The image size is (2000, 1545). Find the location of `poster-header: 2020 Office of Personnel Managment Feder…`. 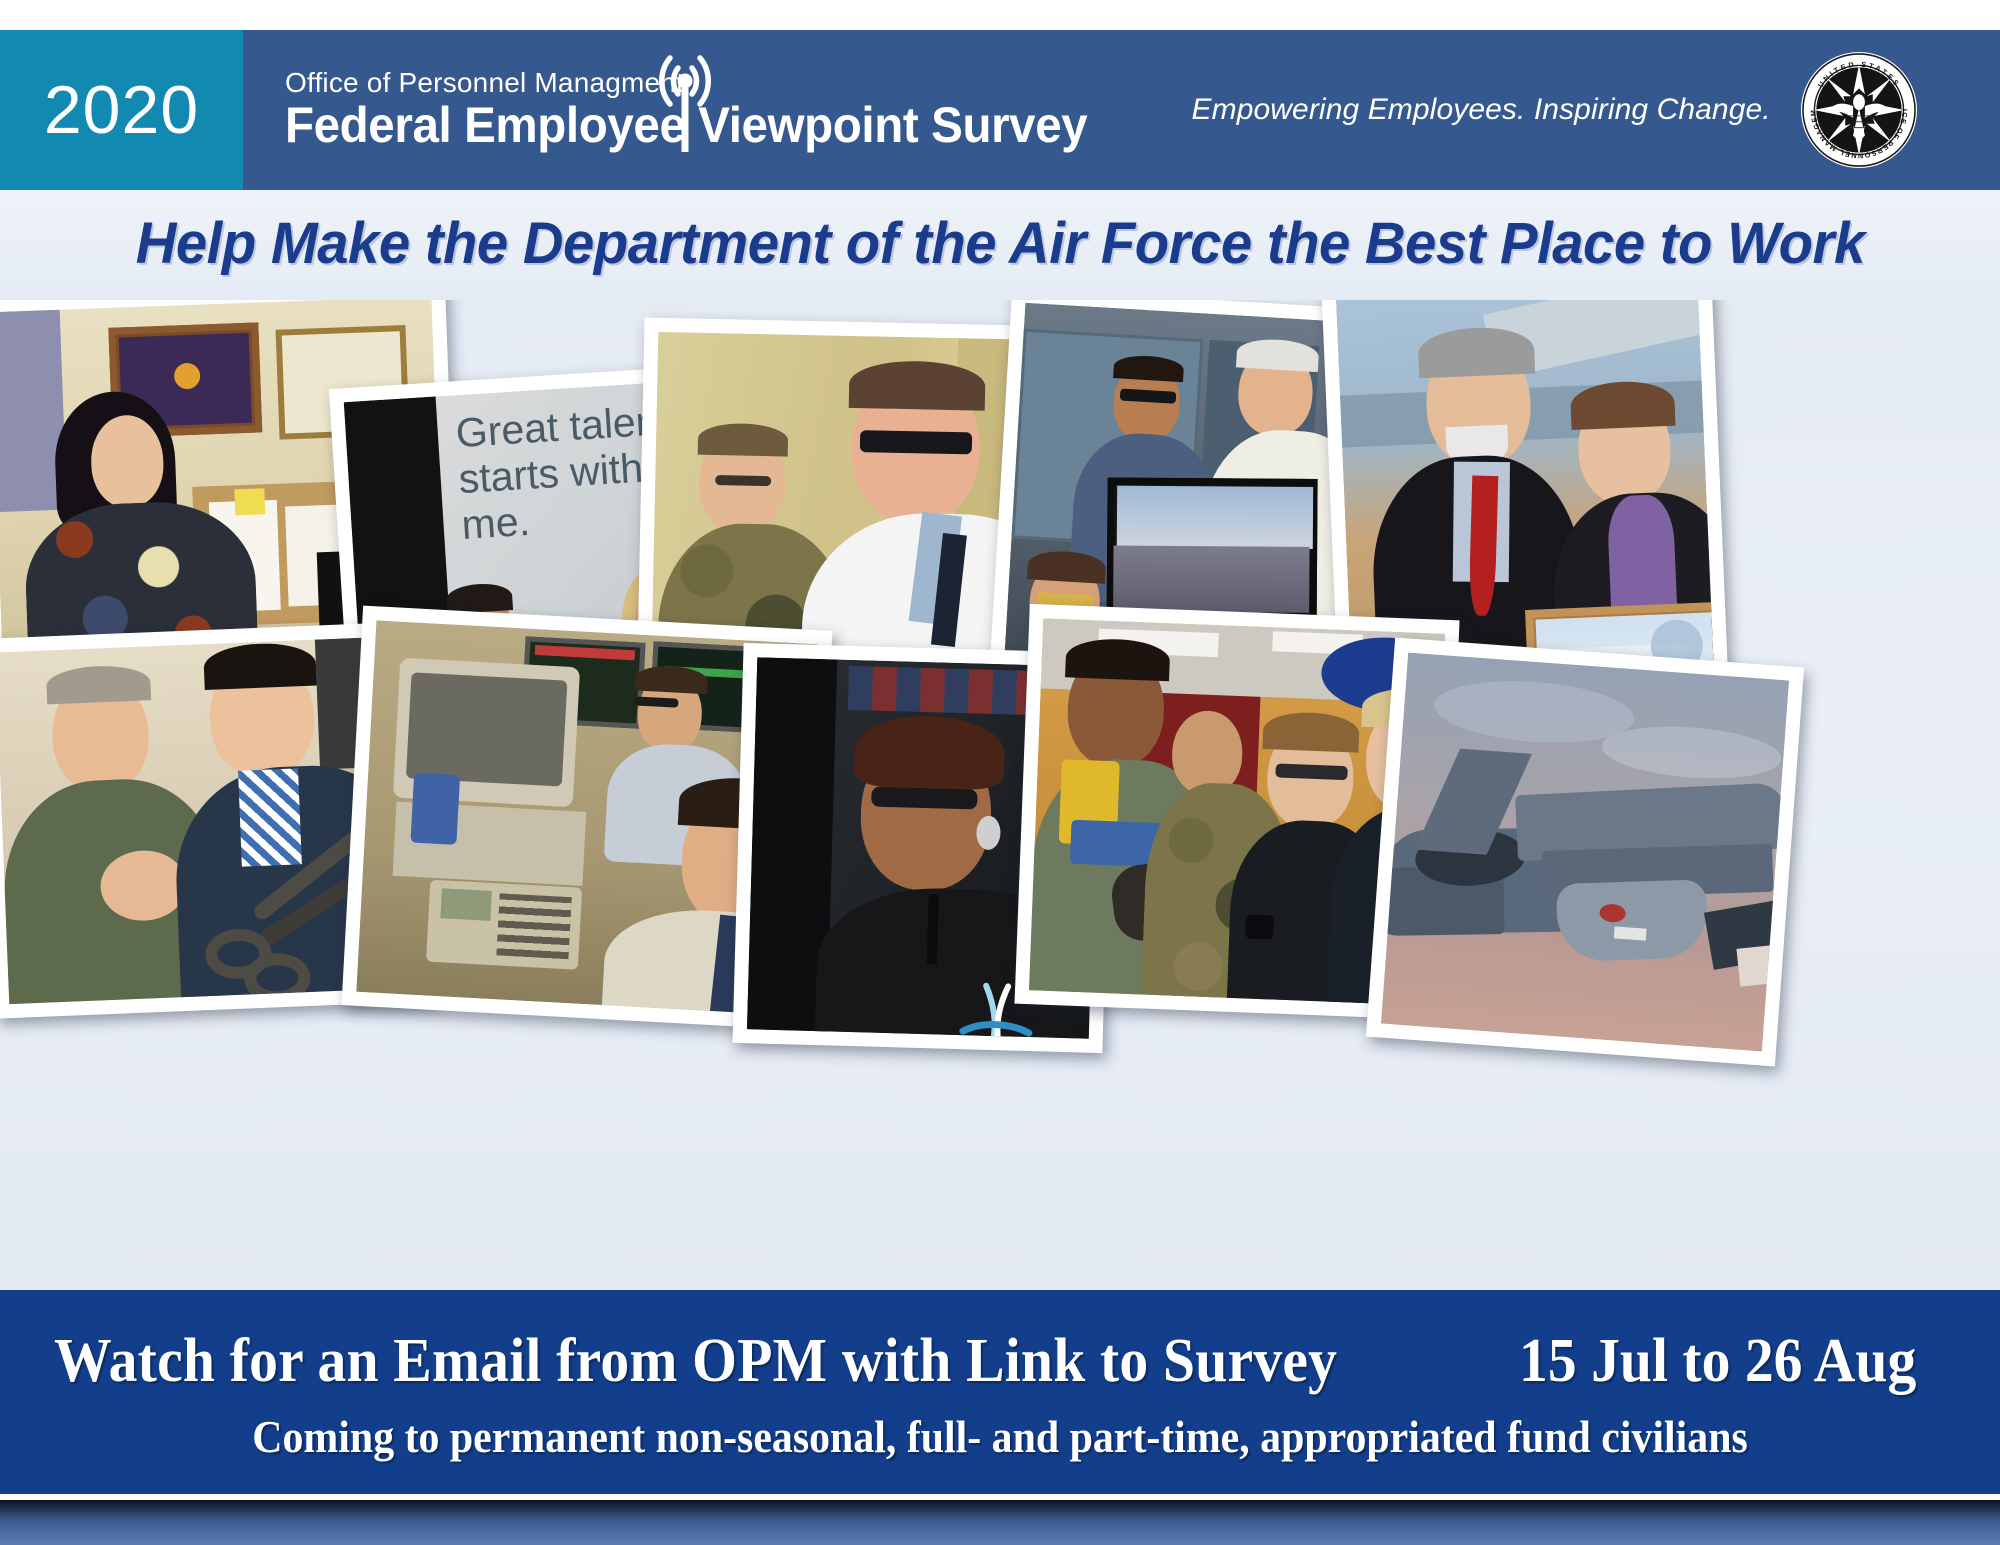

poster-header: 2020 Office of Personnel Managment Feder… is located at coordinates (1000, 110).